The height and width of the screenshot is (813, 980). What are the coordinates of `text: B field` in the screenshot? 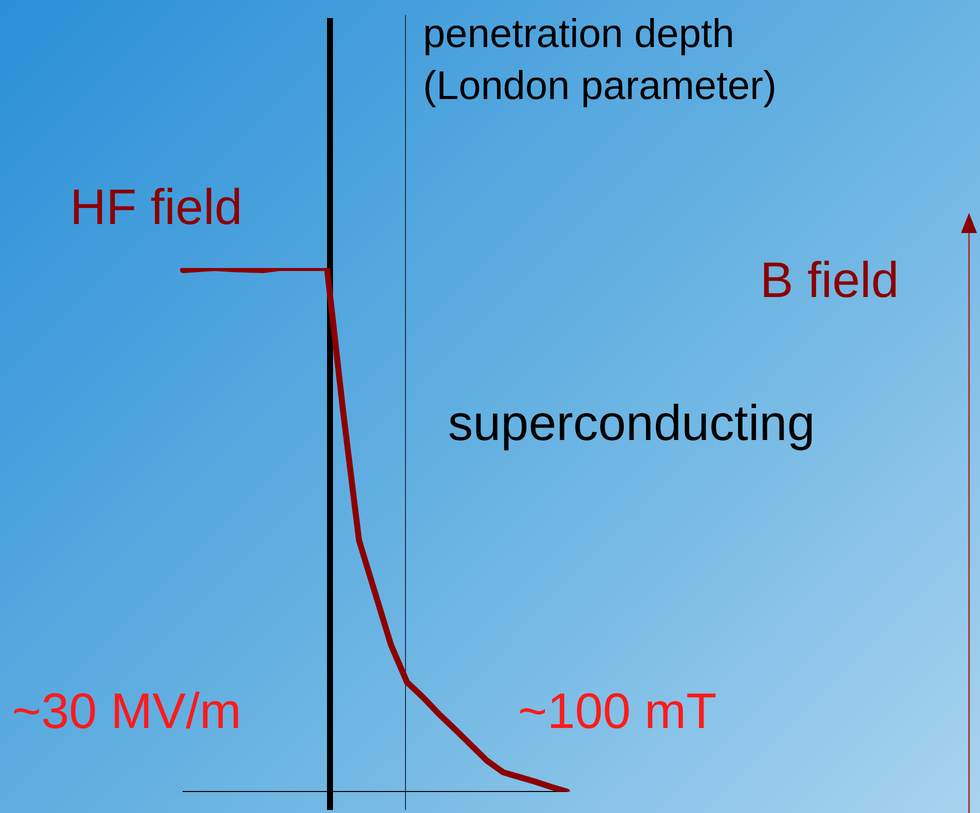 It's located at (829, 280).